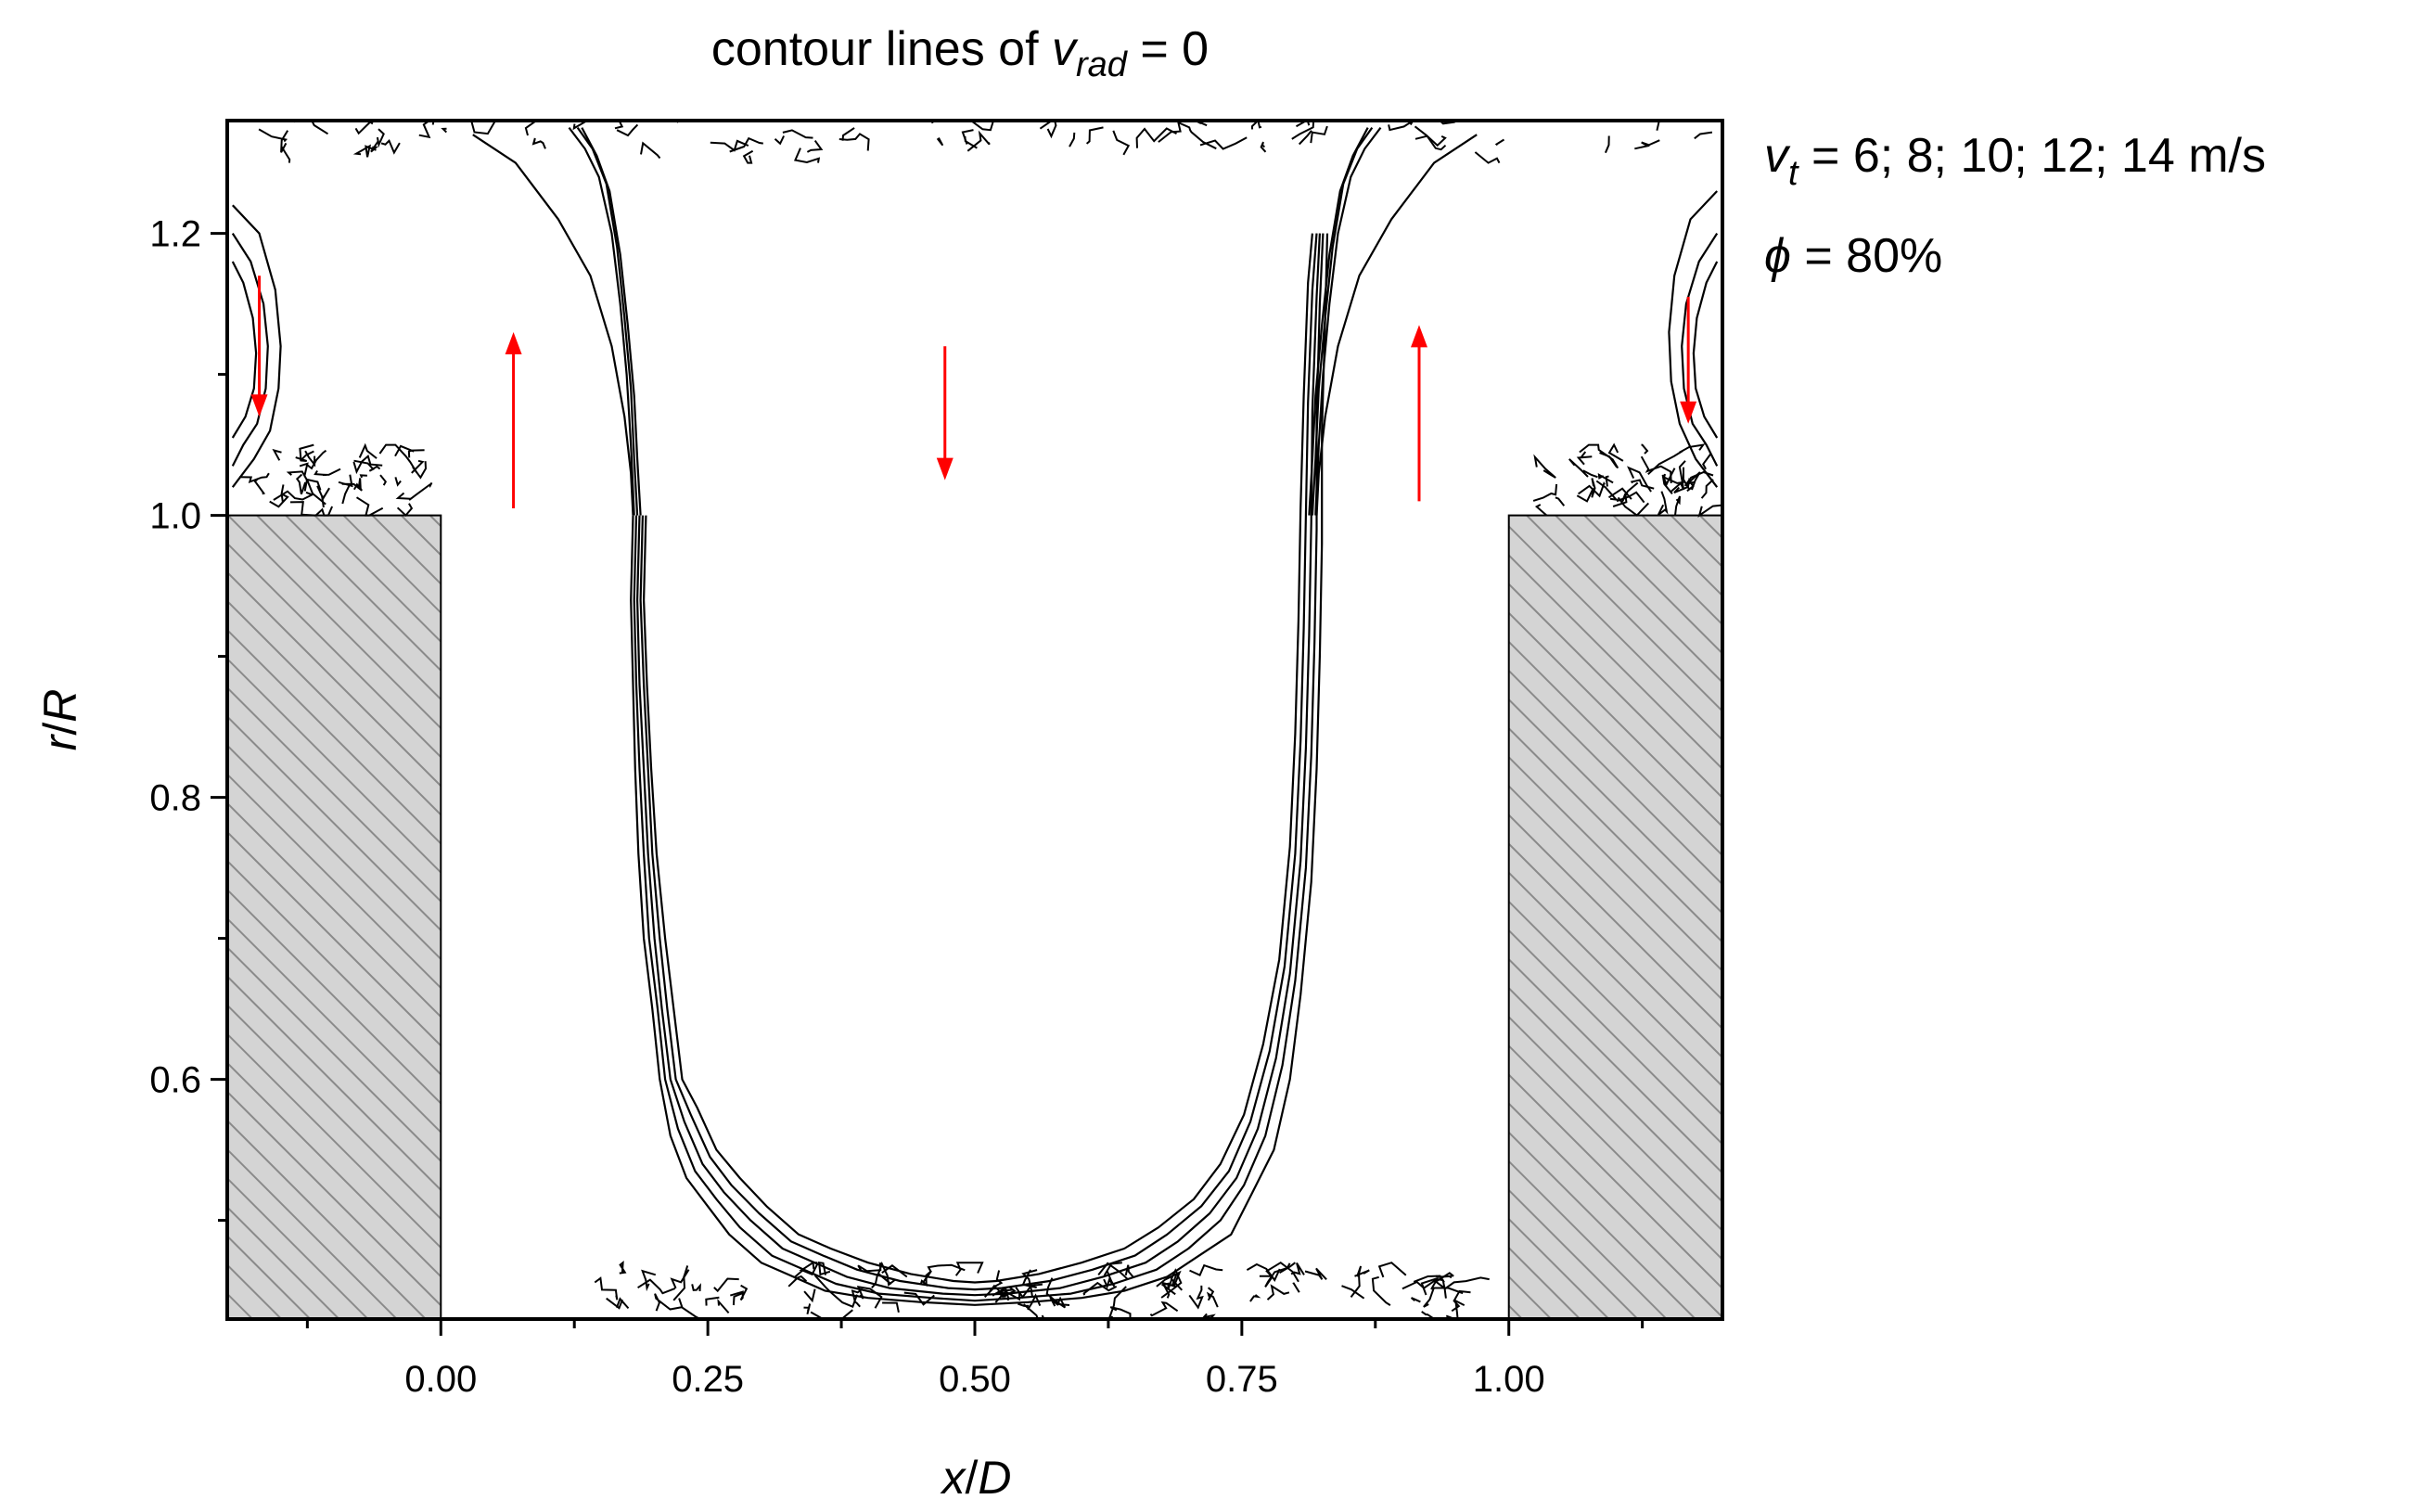 The image size is (2432, 1512). What do you see at coordinates (1853, 256) in the screenshot?
I see `fill-annotation: ϕ = 80%` at bounding box center [1853, 256].